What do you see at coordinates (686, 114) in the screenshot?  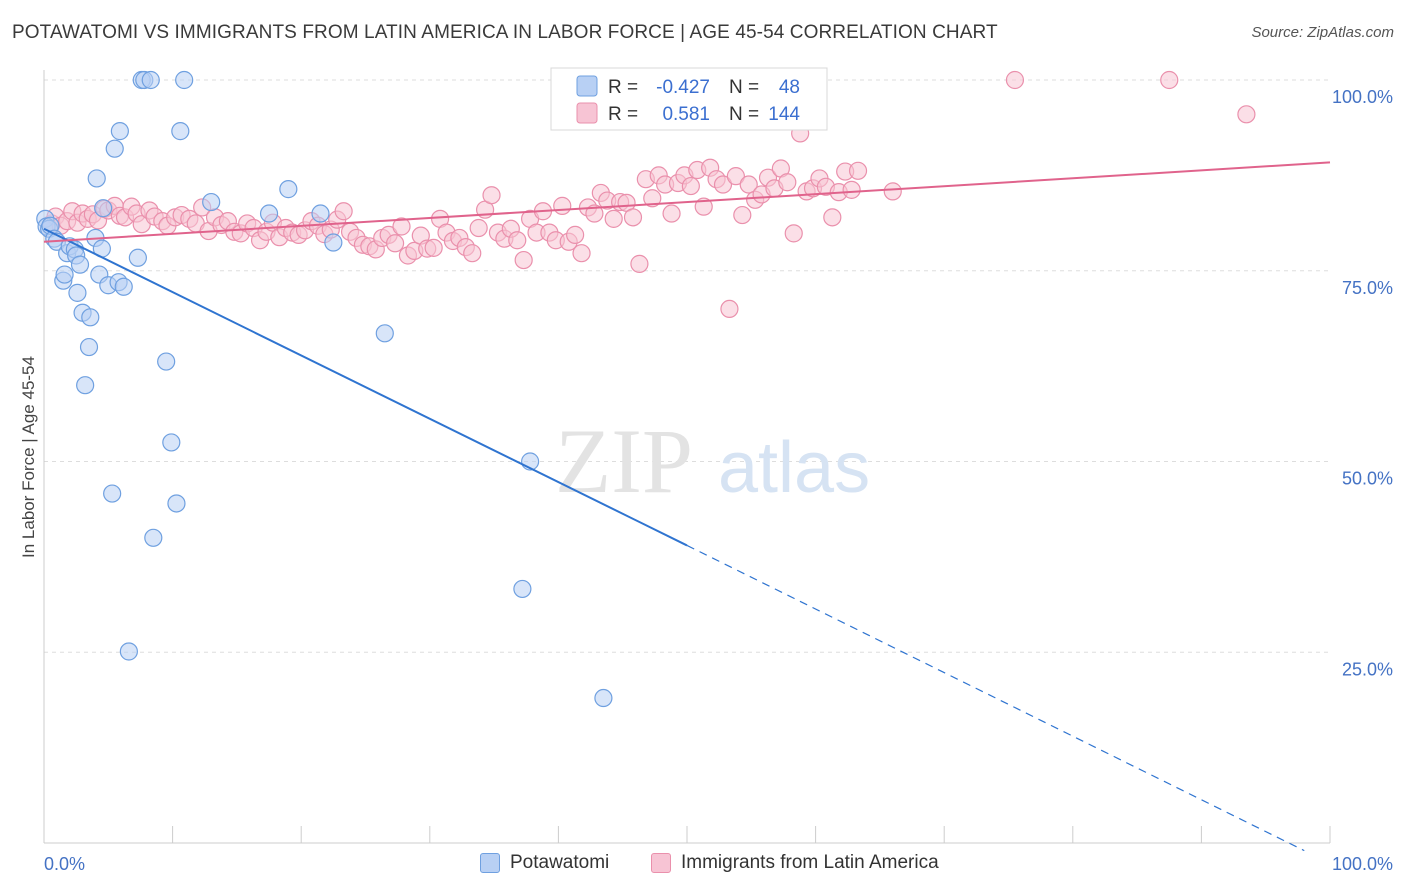 I see `legend-r-latin-america: 0.581` at bounding box center [686, 114].